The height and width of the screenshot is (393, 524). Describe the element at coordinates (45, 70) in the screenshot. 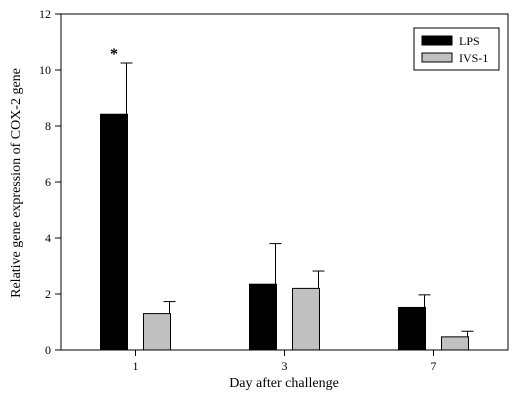

I see `y-tick-label: 10` at that location.